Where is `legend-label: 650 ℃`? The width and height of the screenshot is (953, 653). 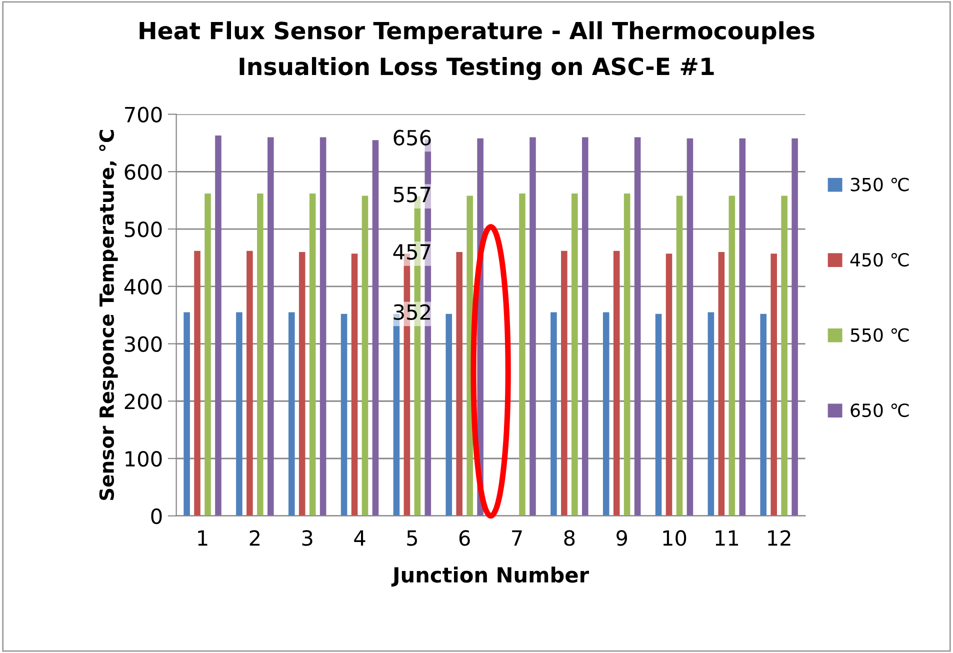
legend-label: 650 ℃ is located at coordinates (879, 410).